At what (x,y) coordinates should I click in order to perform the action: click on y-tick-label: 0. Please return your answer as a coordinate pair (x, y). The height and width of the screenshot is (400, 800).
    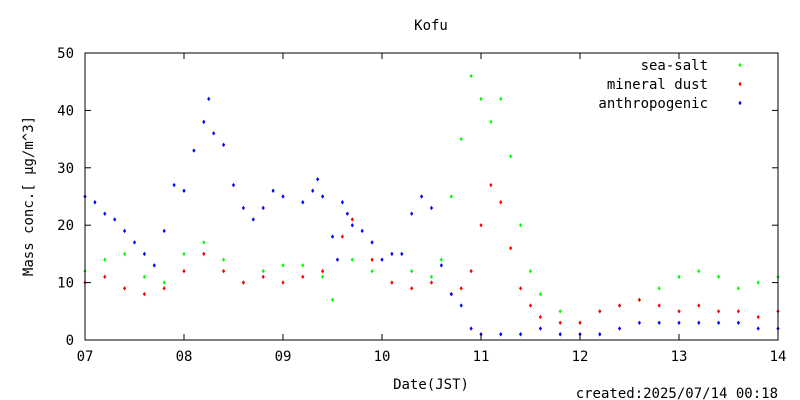
    Looking at the image, I should click on (70, 341).